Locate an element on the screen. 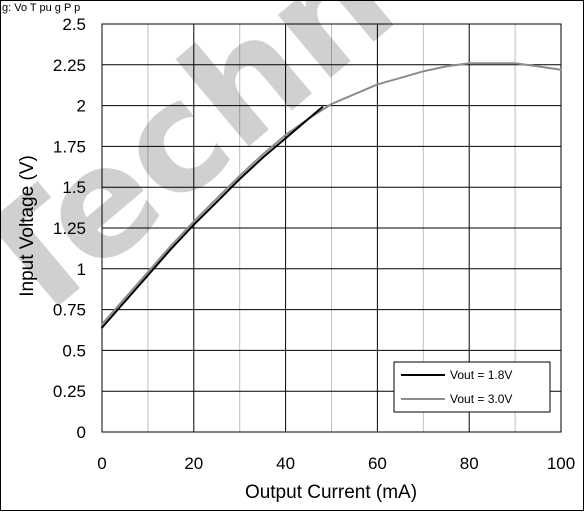 The image size is (585, 512). x-tick-labels: 0 20 40 60 80 100 is located at coordinates (336, 463).